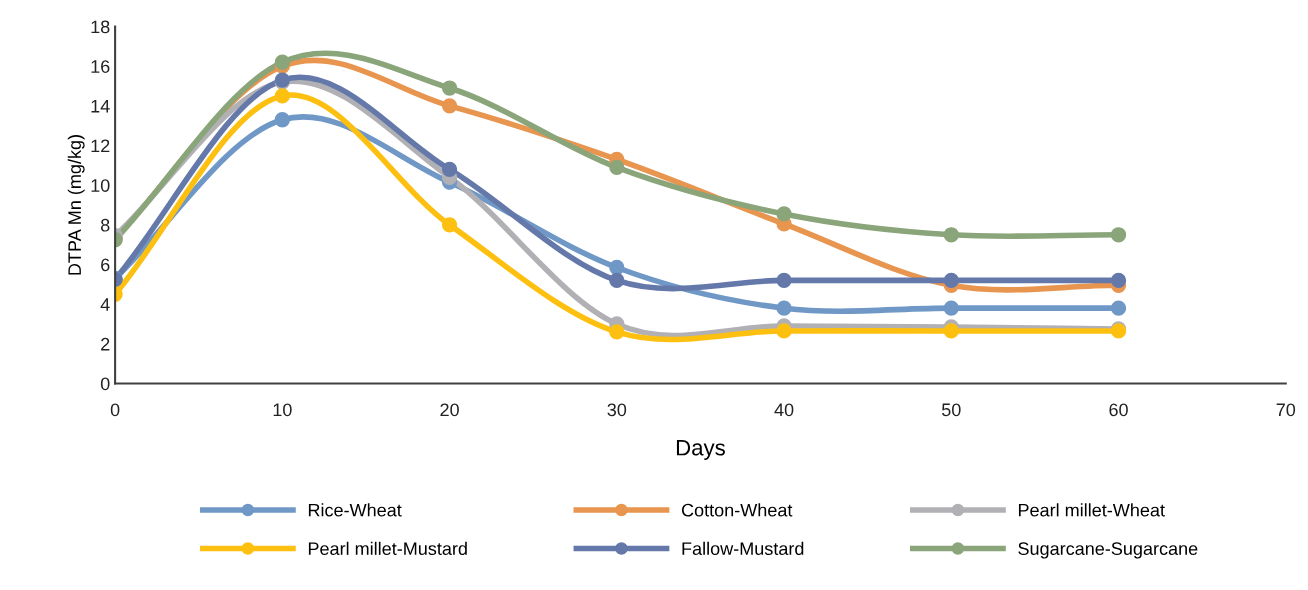  Describe the element at coordinates (115, 410) in the screenshot. I see `x-tick-label: 0` at that location.